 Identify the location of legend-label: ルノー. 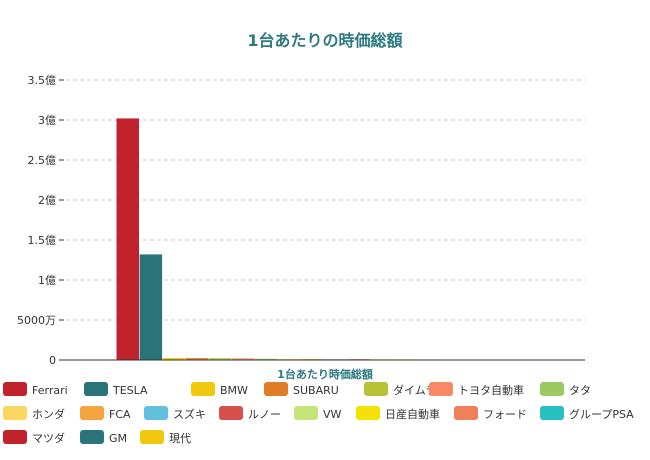
(264, 414).